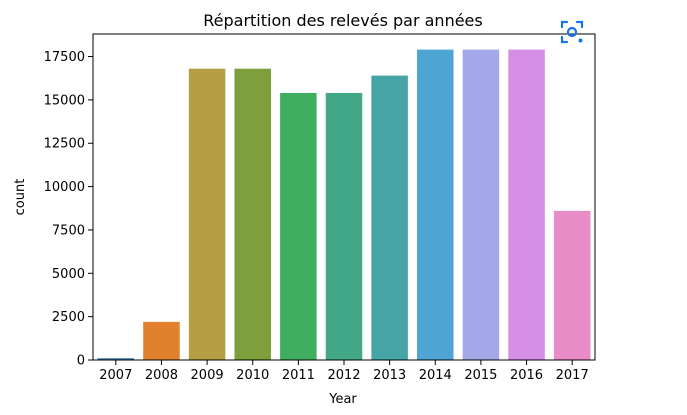 This screenshot has width=687, height=415. Describe the element at coordinates (480, 375) in the screenshot. I see `x-tick-label: 2015` at that location.